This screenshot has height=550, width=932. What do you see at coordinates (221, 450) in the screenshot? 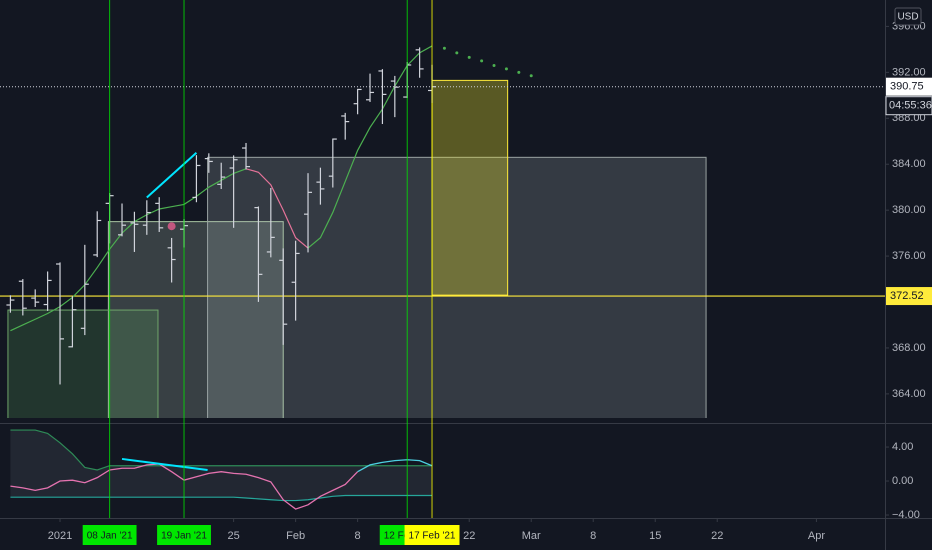
I see `upper-band` at bounding box center [221, 450].